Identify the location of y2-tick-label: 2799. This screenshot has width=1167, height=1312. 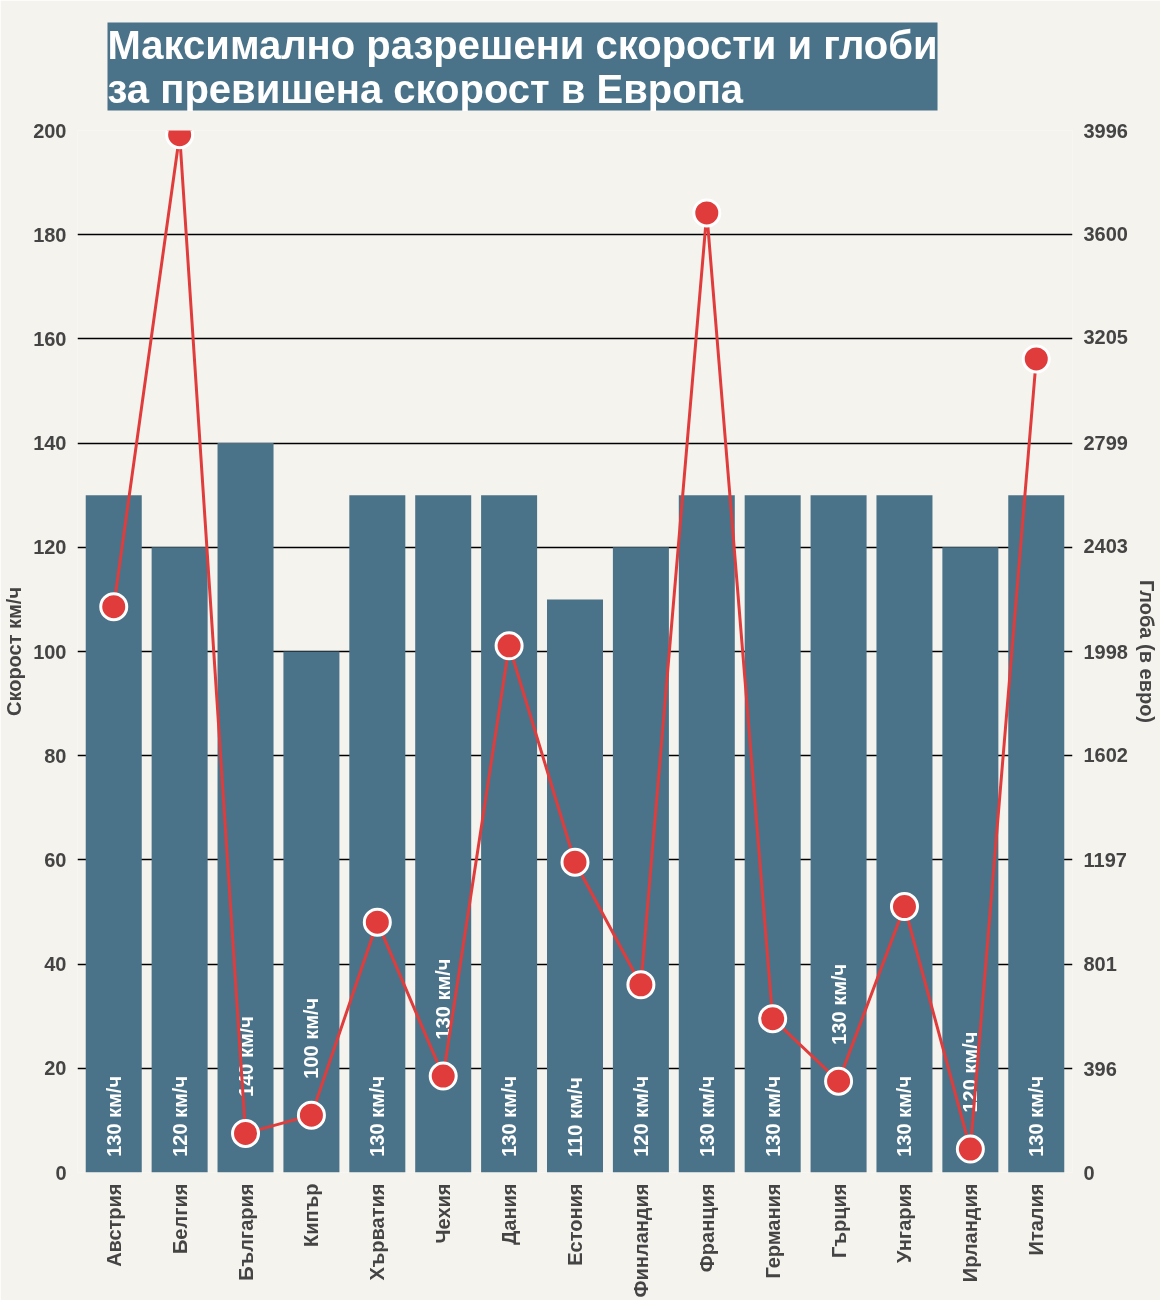
(1105, 442).